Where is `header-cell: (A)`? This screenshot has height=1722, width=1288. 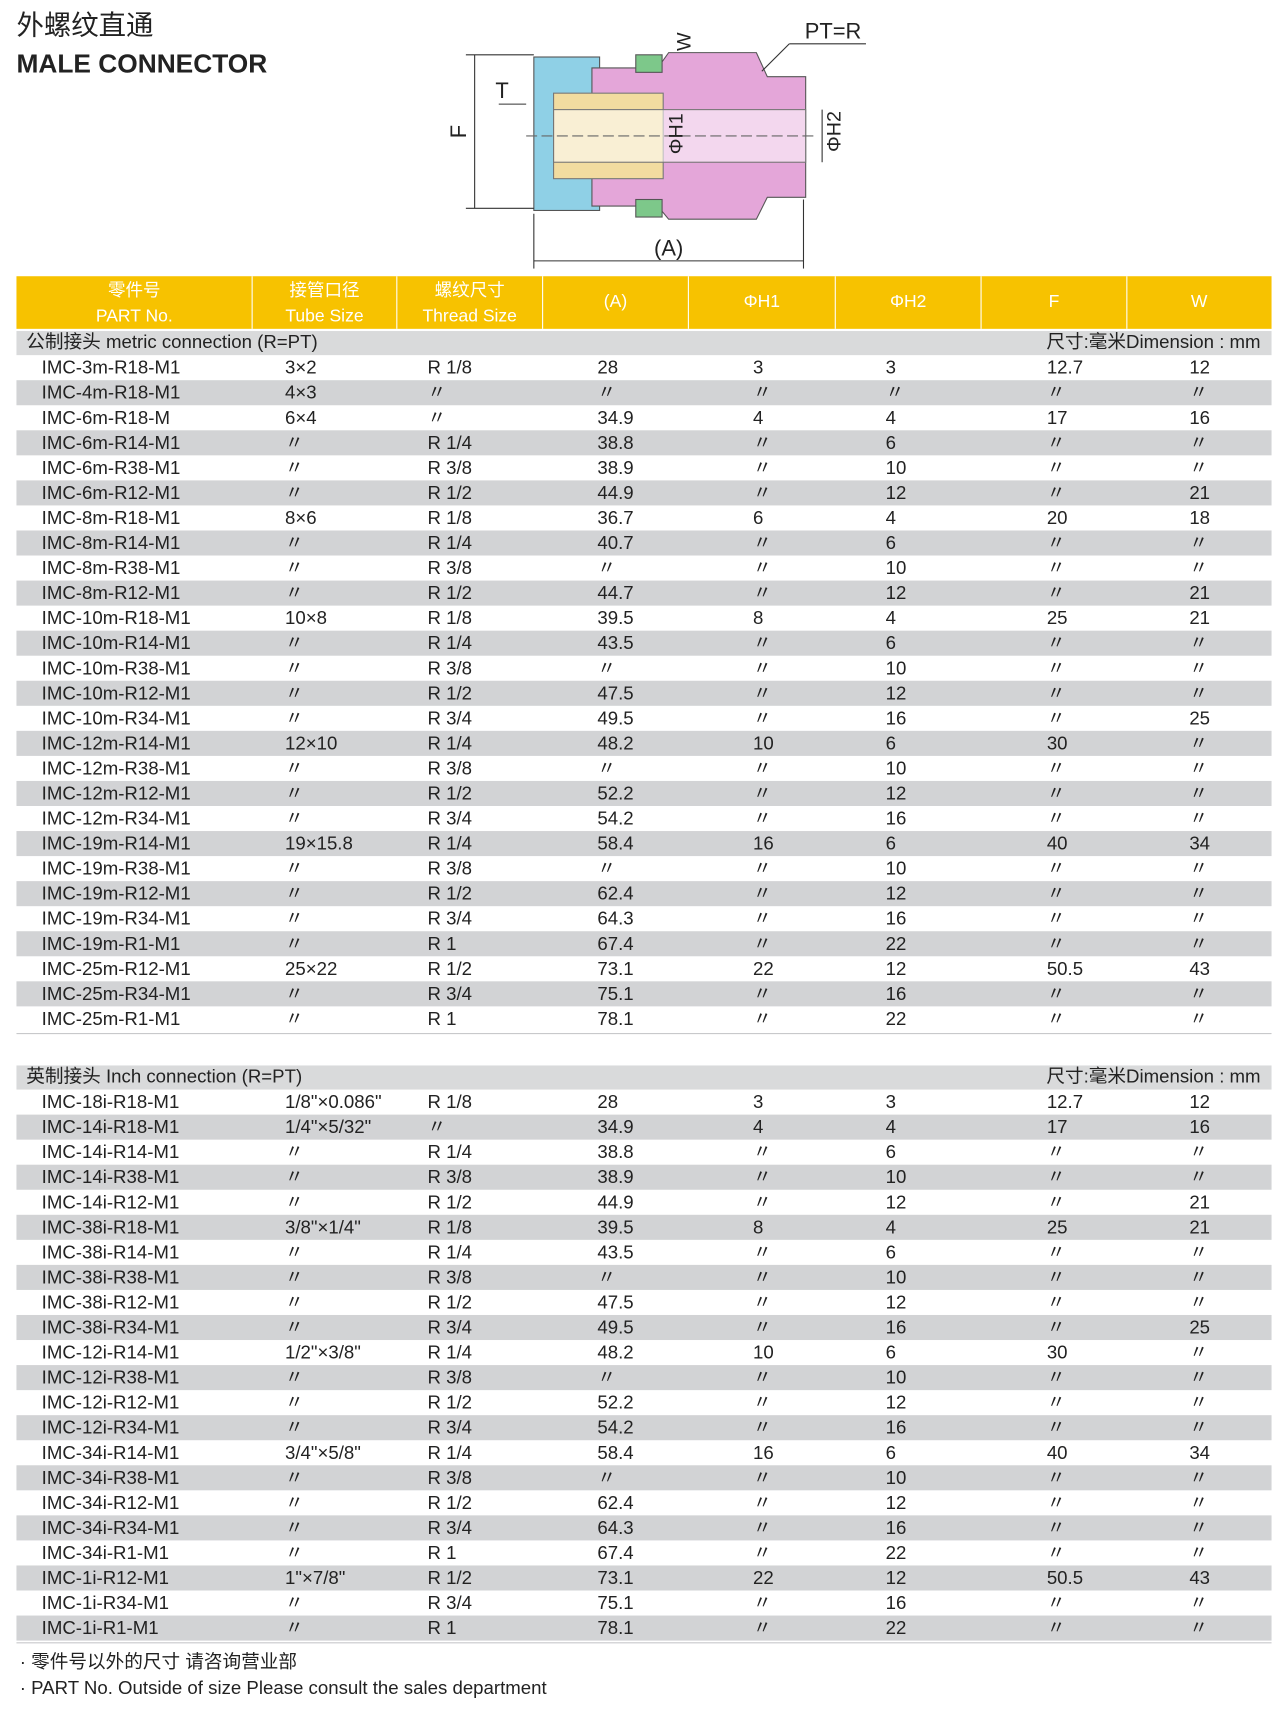 header-cell: (A) is located at coordinates (615, 301).